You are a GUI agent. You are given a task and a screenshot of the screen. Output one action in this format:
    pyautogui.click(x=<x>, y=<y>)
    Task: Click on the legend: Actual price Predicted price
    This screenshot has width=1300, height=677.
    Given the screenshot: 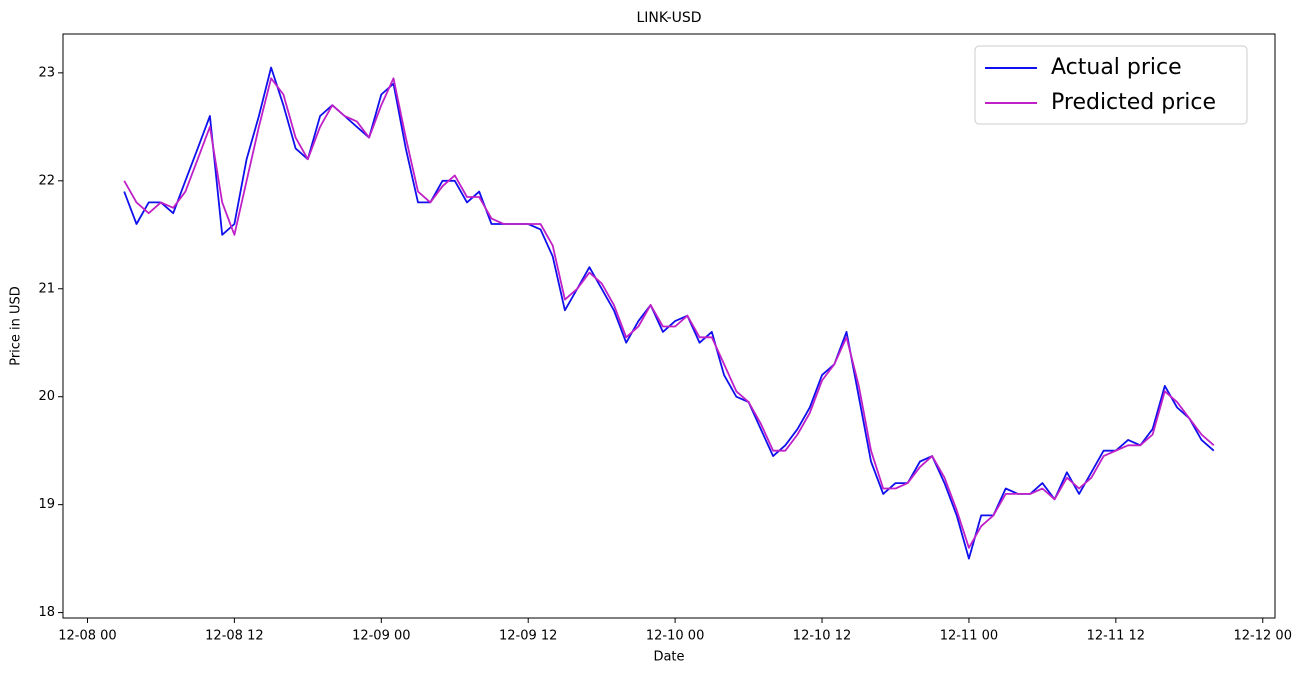 What is the action you would take?
    pyautogui.click(x=1111, y=85)
    